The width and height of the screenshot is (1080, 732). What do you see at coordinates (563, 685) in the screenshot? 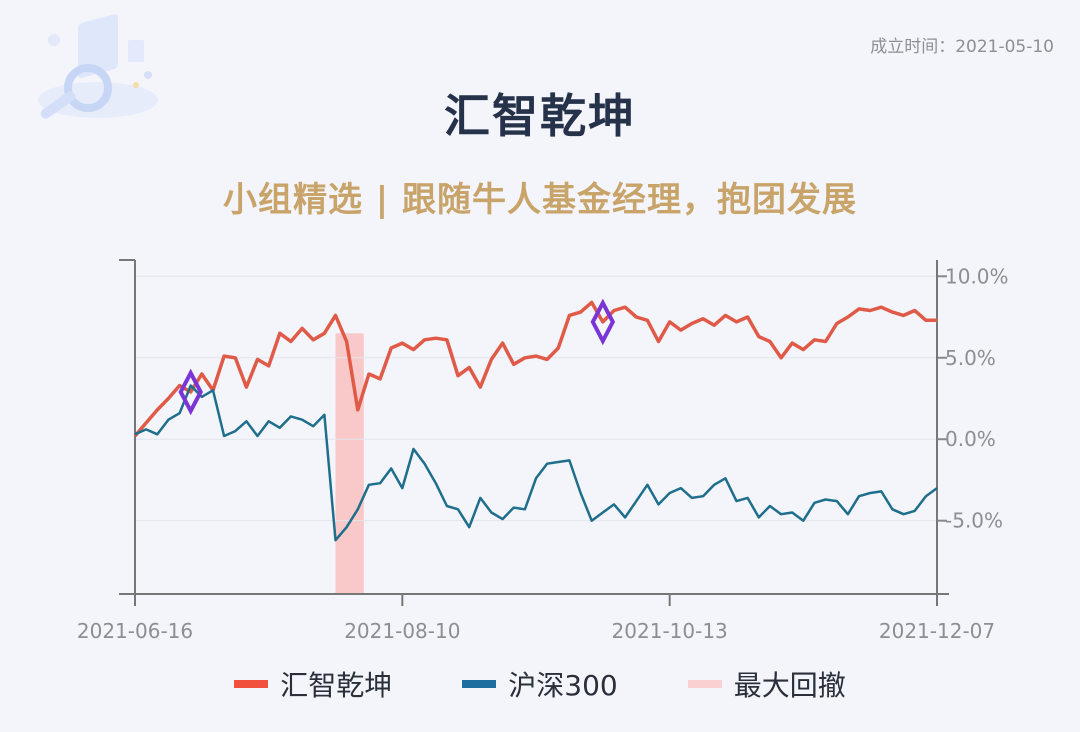
I see `legend-label-index: 沪深300` at bounding box center [563, 685].